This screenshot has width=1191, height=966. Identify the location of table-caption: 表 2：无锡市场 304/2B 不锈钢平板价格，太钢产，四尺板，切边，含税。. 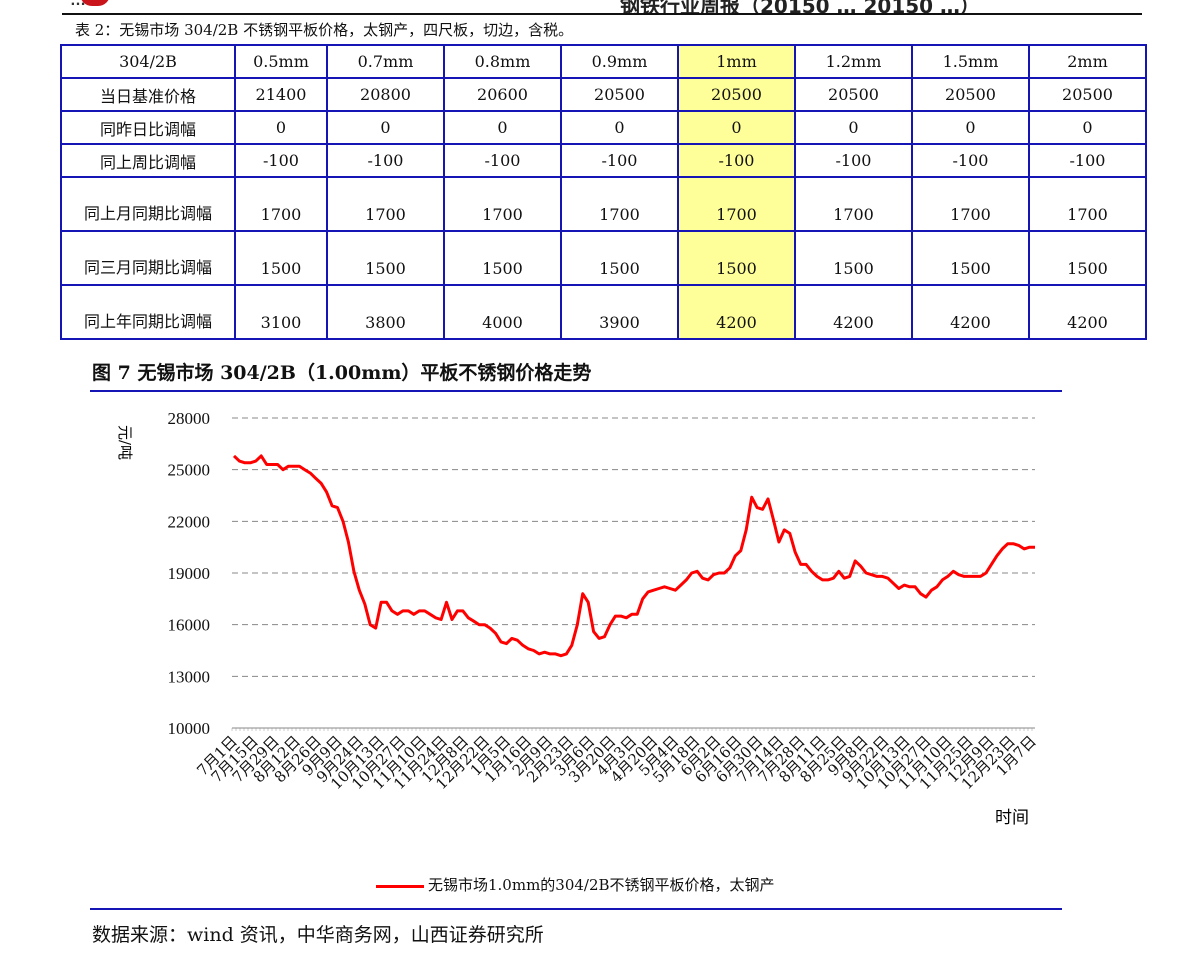
(324, 30).